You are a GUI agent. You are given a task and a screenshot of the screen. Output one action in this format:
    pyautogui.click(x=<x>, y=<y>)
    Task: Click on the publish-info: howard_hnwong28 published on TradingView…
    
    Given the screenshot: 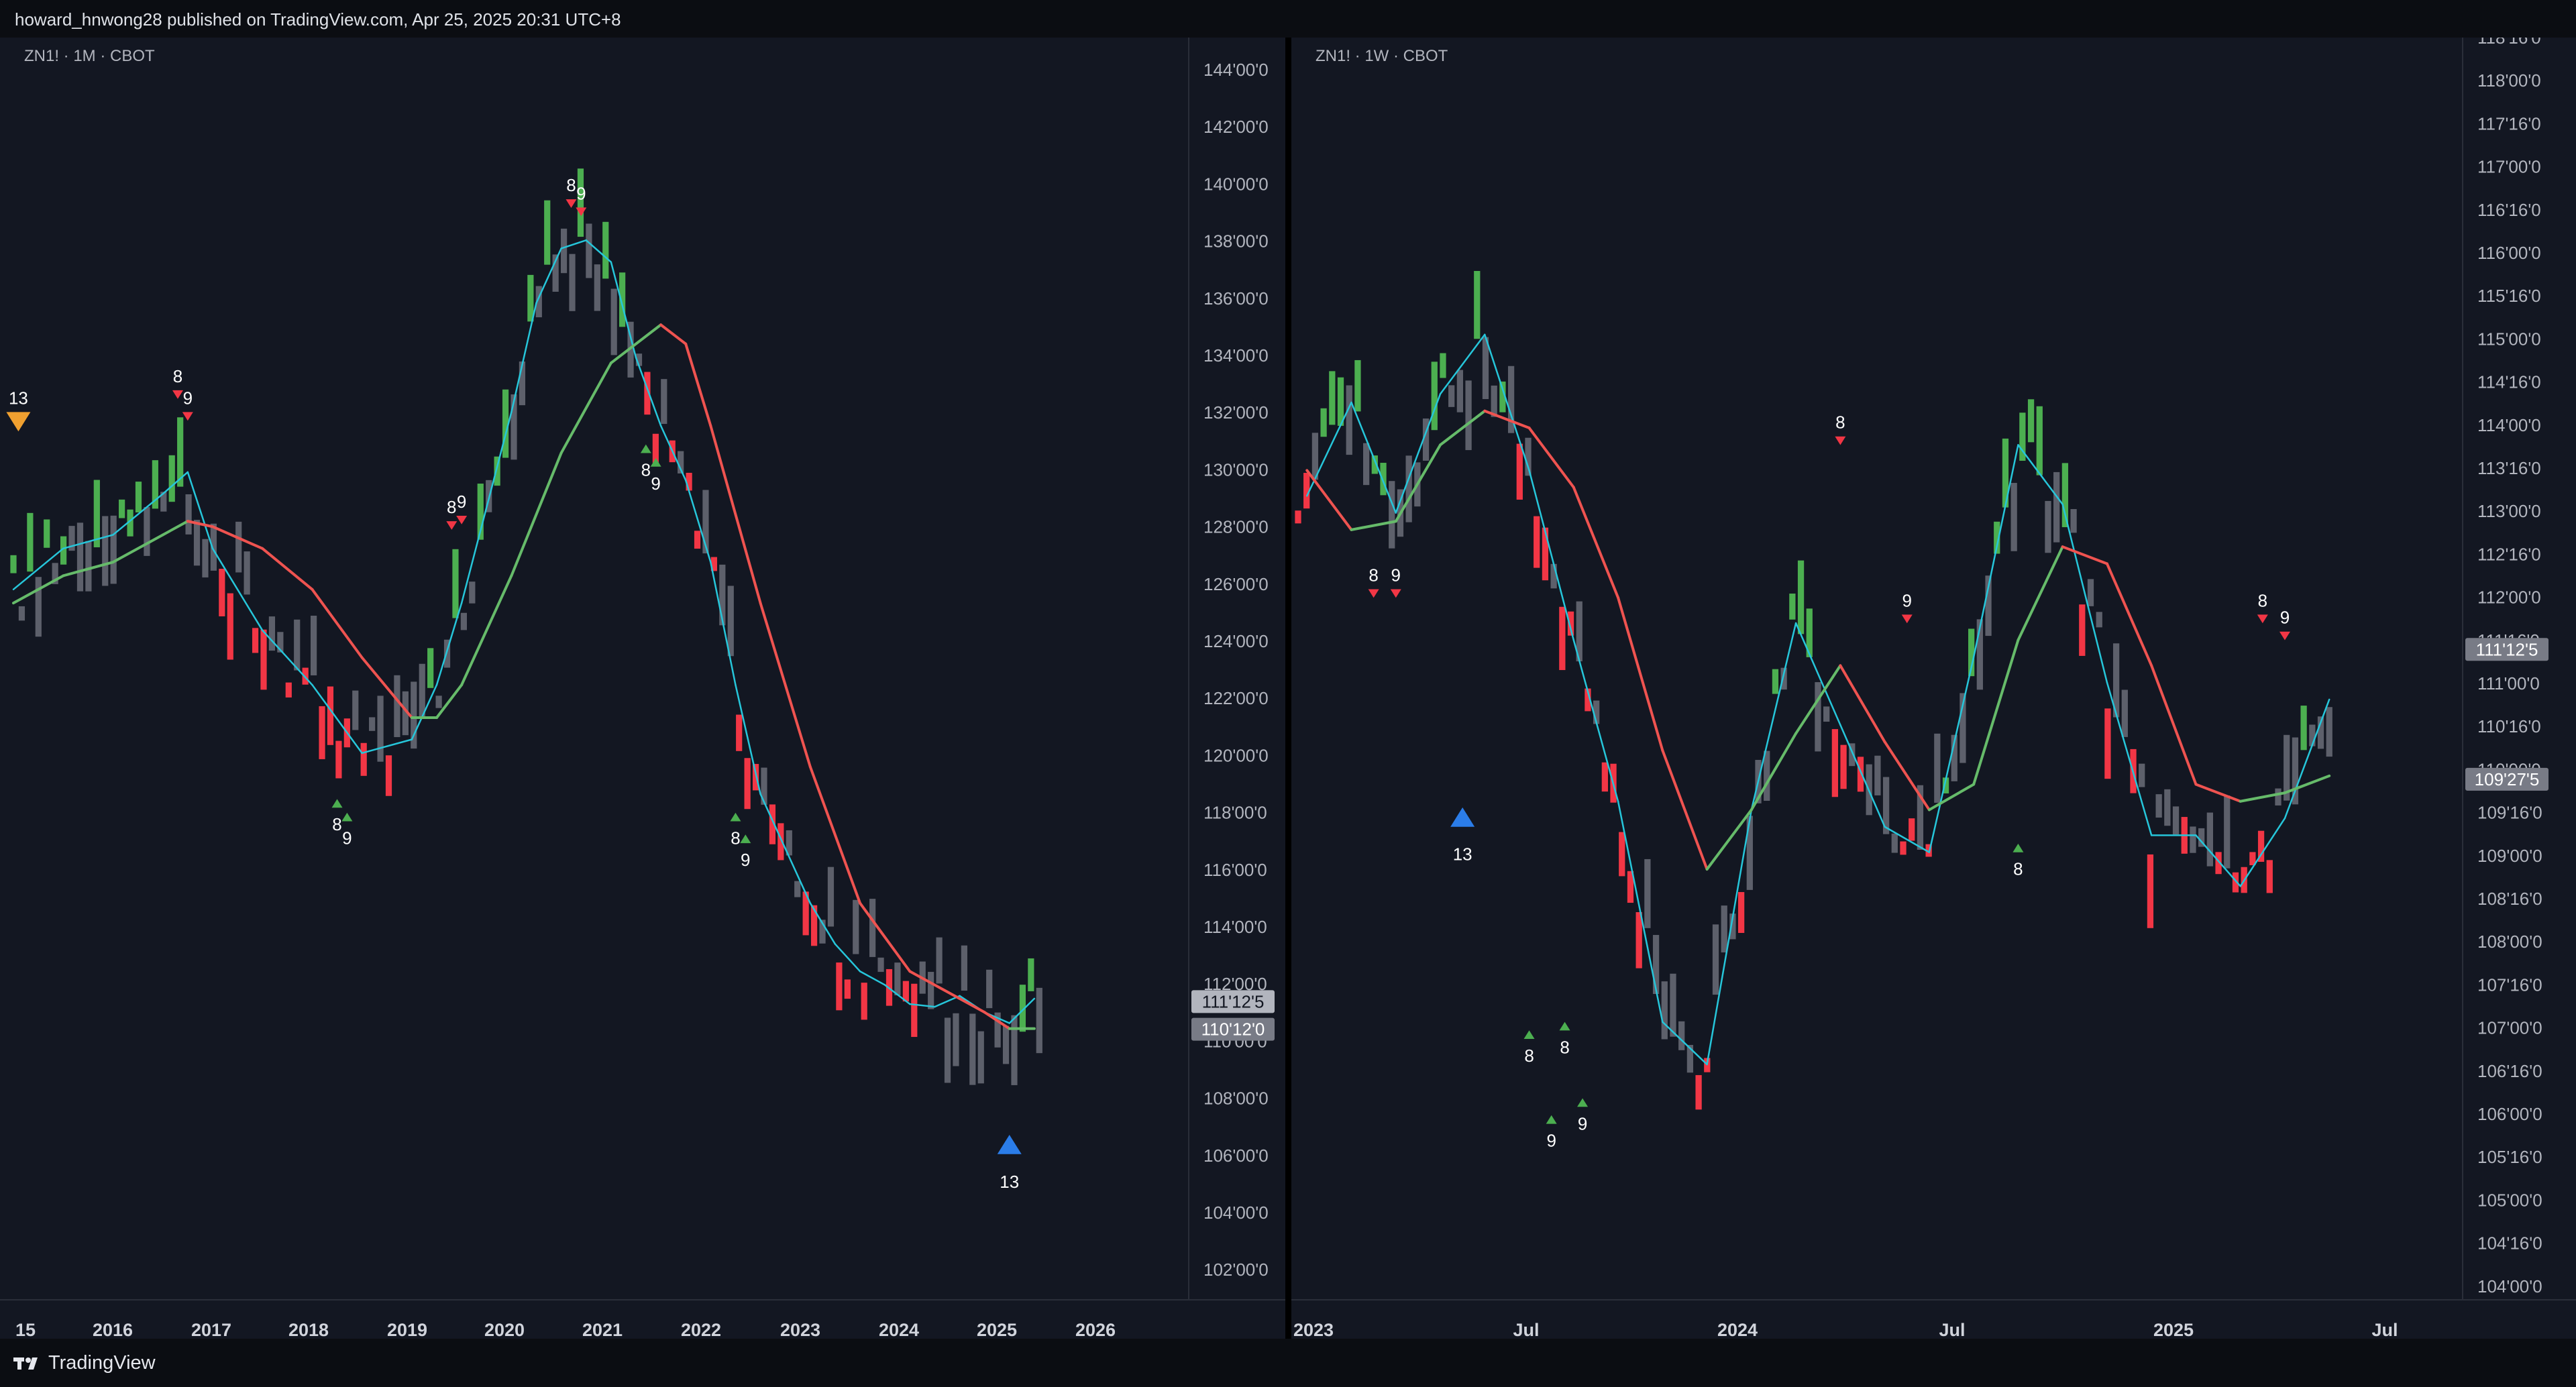 What is the action you would take?
    pyautogui.click(x=318, y=19)
    